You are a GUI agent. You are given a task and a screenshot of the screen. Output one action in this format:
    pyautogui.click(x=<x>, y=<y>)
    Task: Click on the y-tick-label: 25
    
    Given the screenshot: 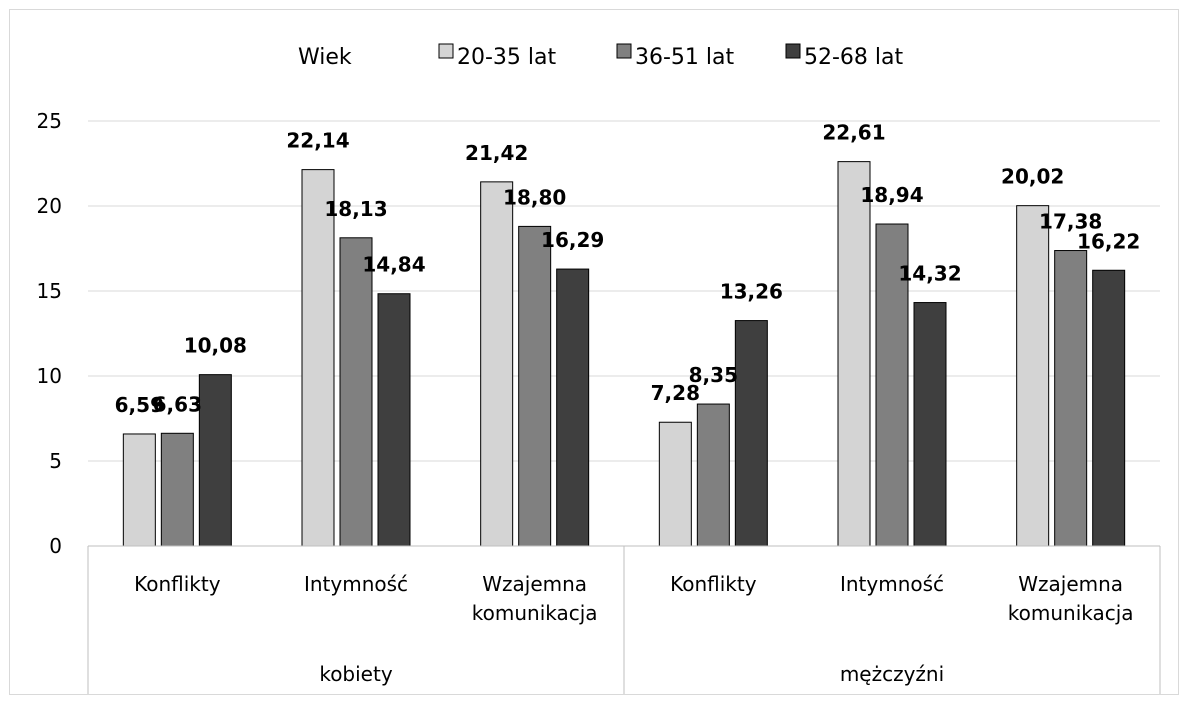 What is the action you would take?
    pyautogui.click(x=49, y=121)
    